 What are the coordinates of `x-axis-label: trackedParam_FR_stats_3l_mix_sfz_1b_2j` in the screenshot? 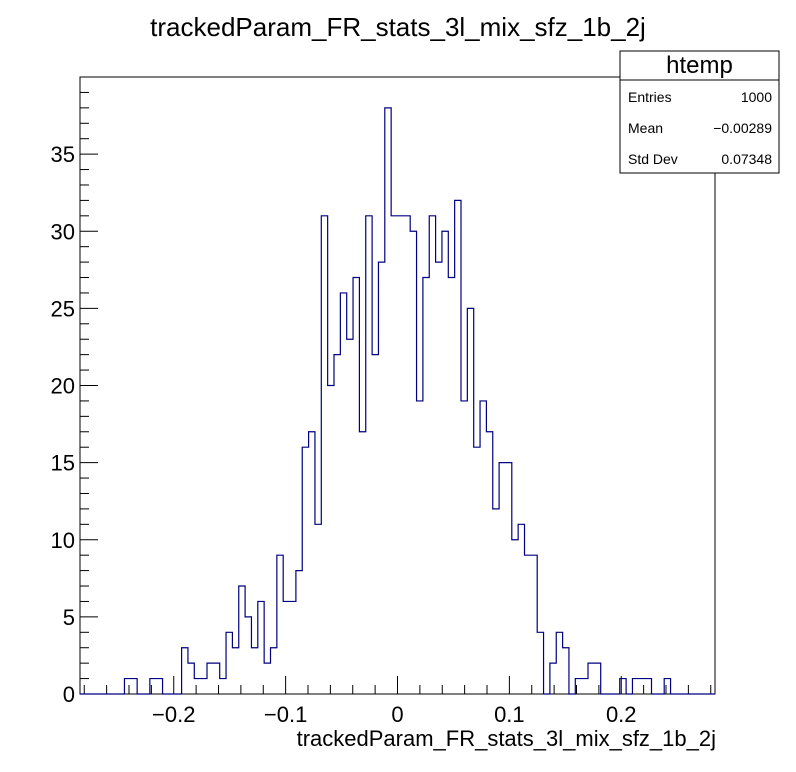 It's located at (506, 738).